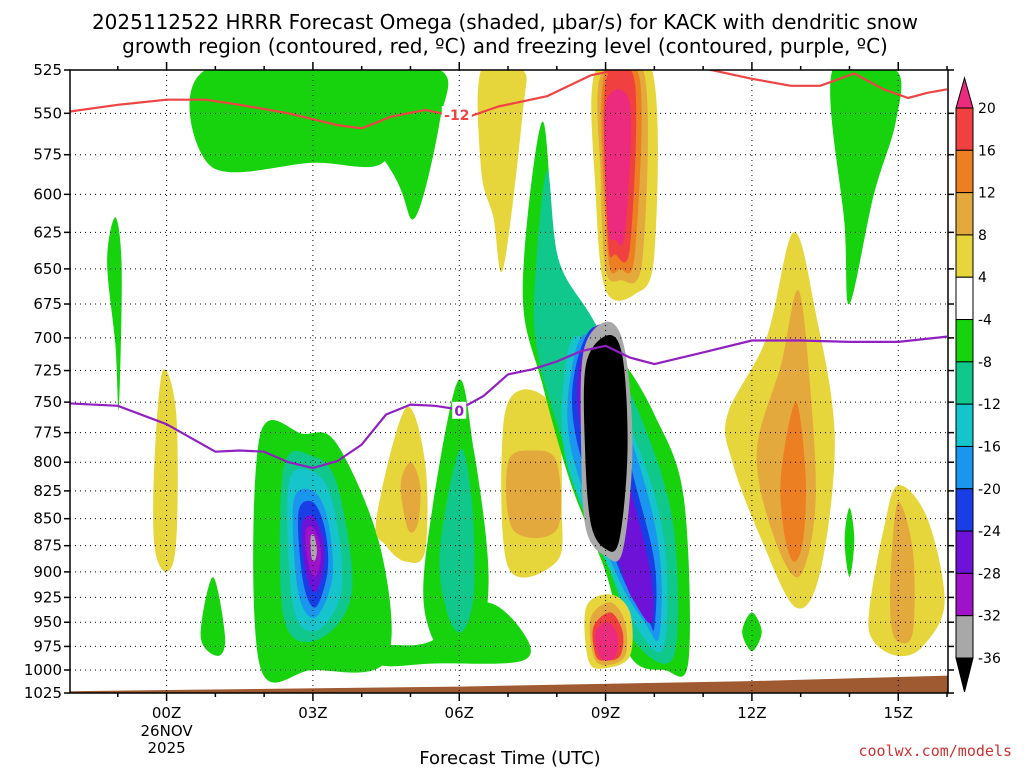  What do you see at coordinates (43, 670) in the screenshot?
I see `y-tick-label: 1000` at bounding box center [43, 670].